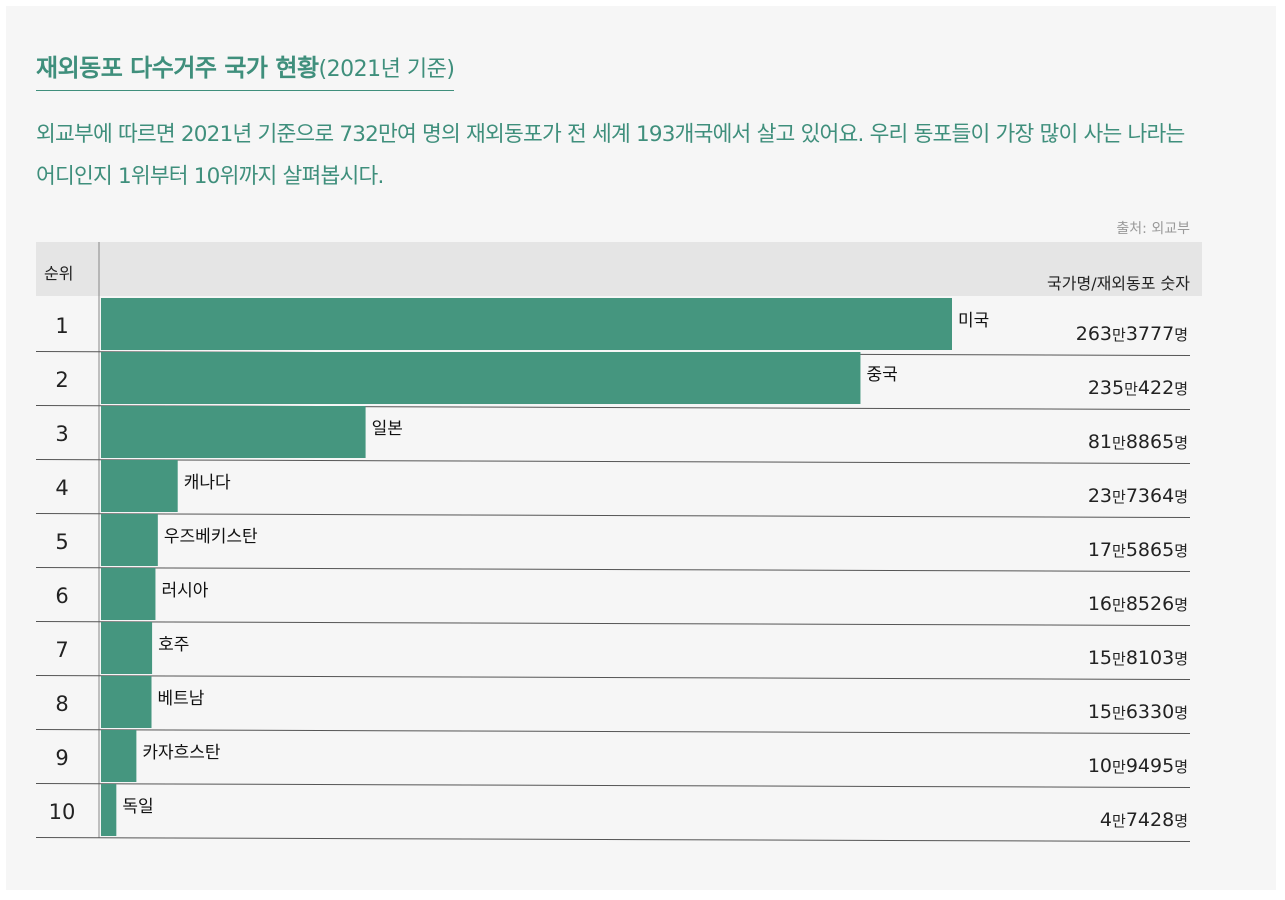 Image resolution: width=1285 pixels, height=900 pixels. What do you see at coordinates (1138, 766) in the screenshot?
I see `value-label-9: 10만9495명` at bounding box center [1138, 766].